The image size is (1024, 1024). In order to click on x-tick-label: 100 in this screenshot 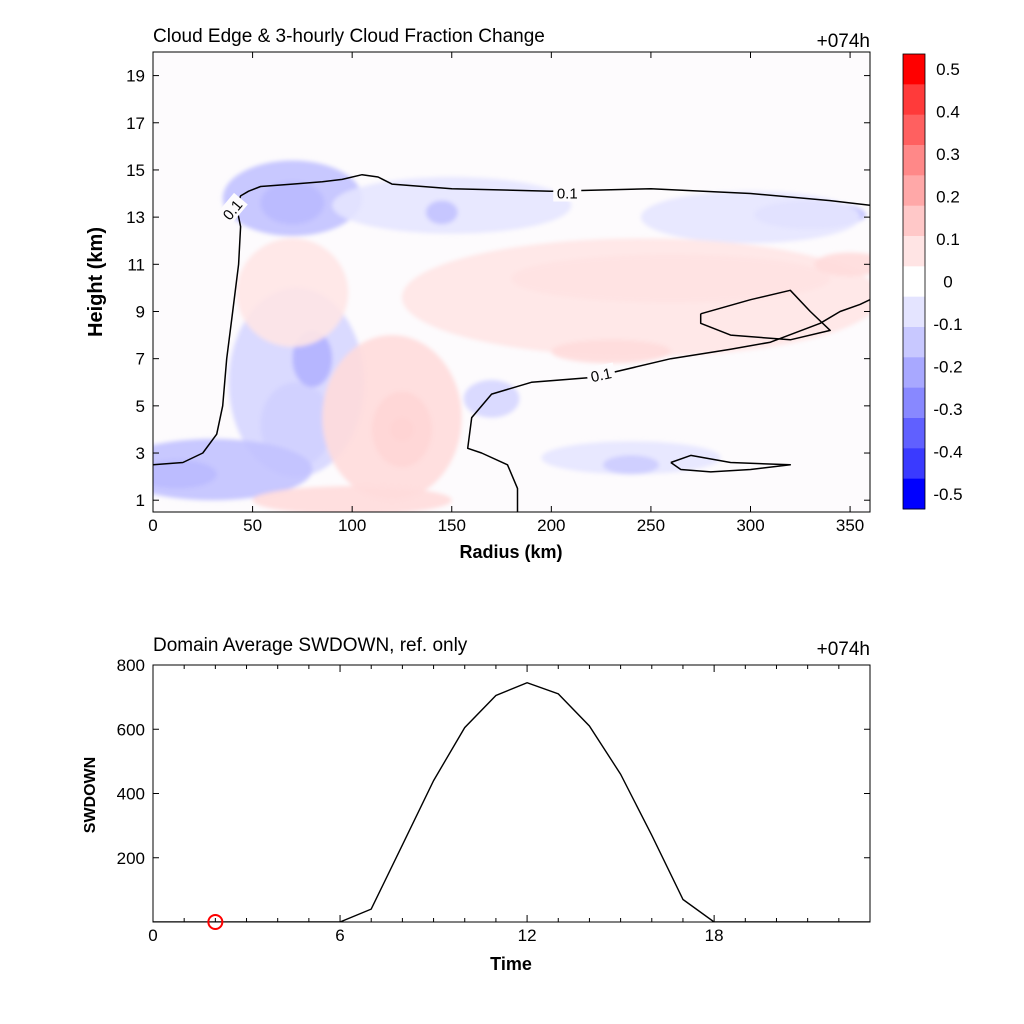, I will do `click(352, 525)`.